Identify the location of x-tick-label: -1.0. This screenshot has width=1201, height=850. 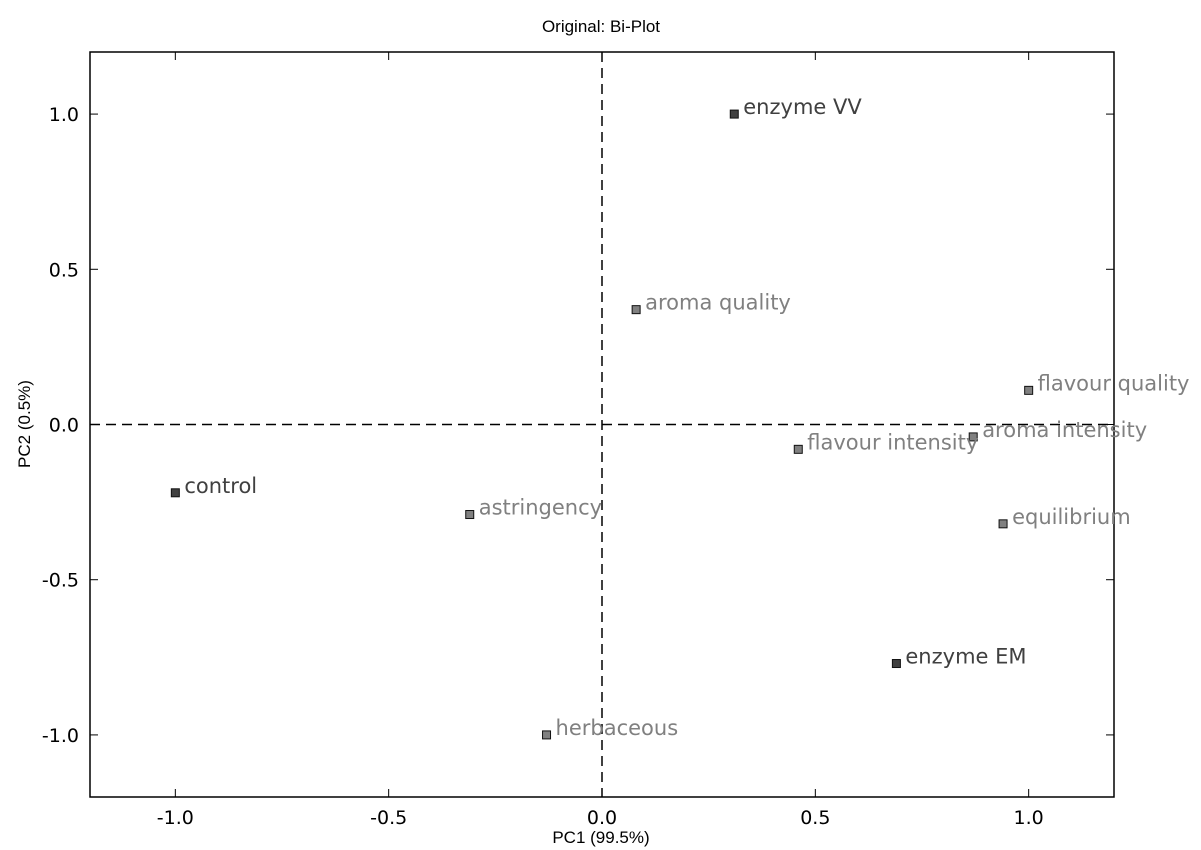
(175, 818).